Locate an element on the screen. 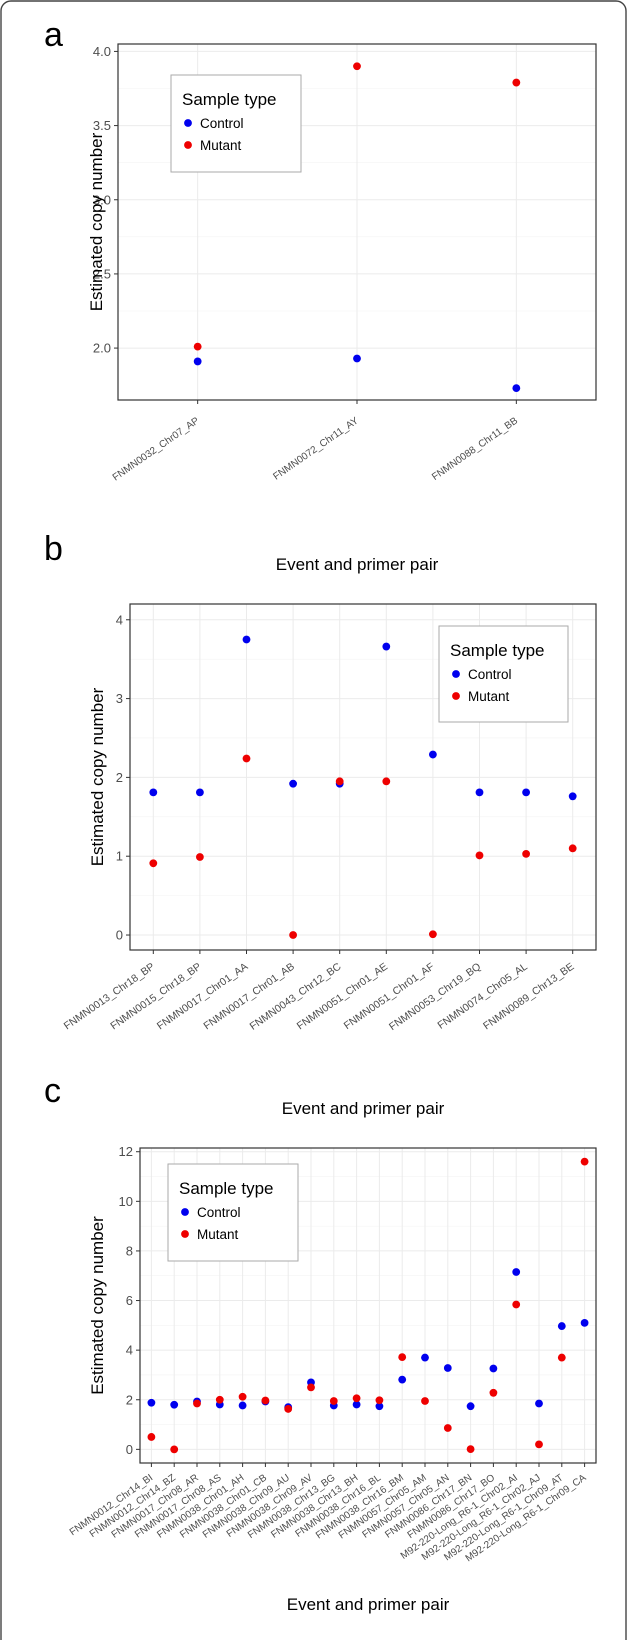  y-tick-label: 3 is located at coordinates (119, 698).